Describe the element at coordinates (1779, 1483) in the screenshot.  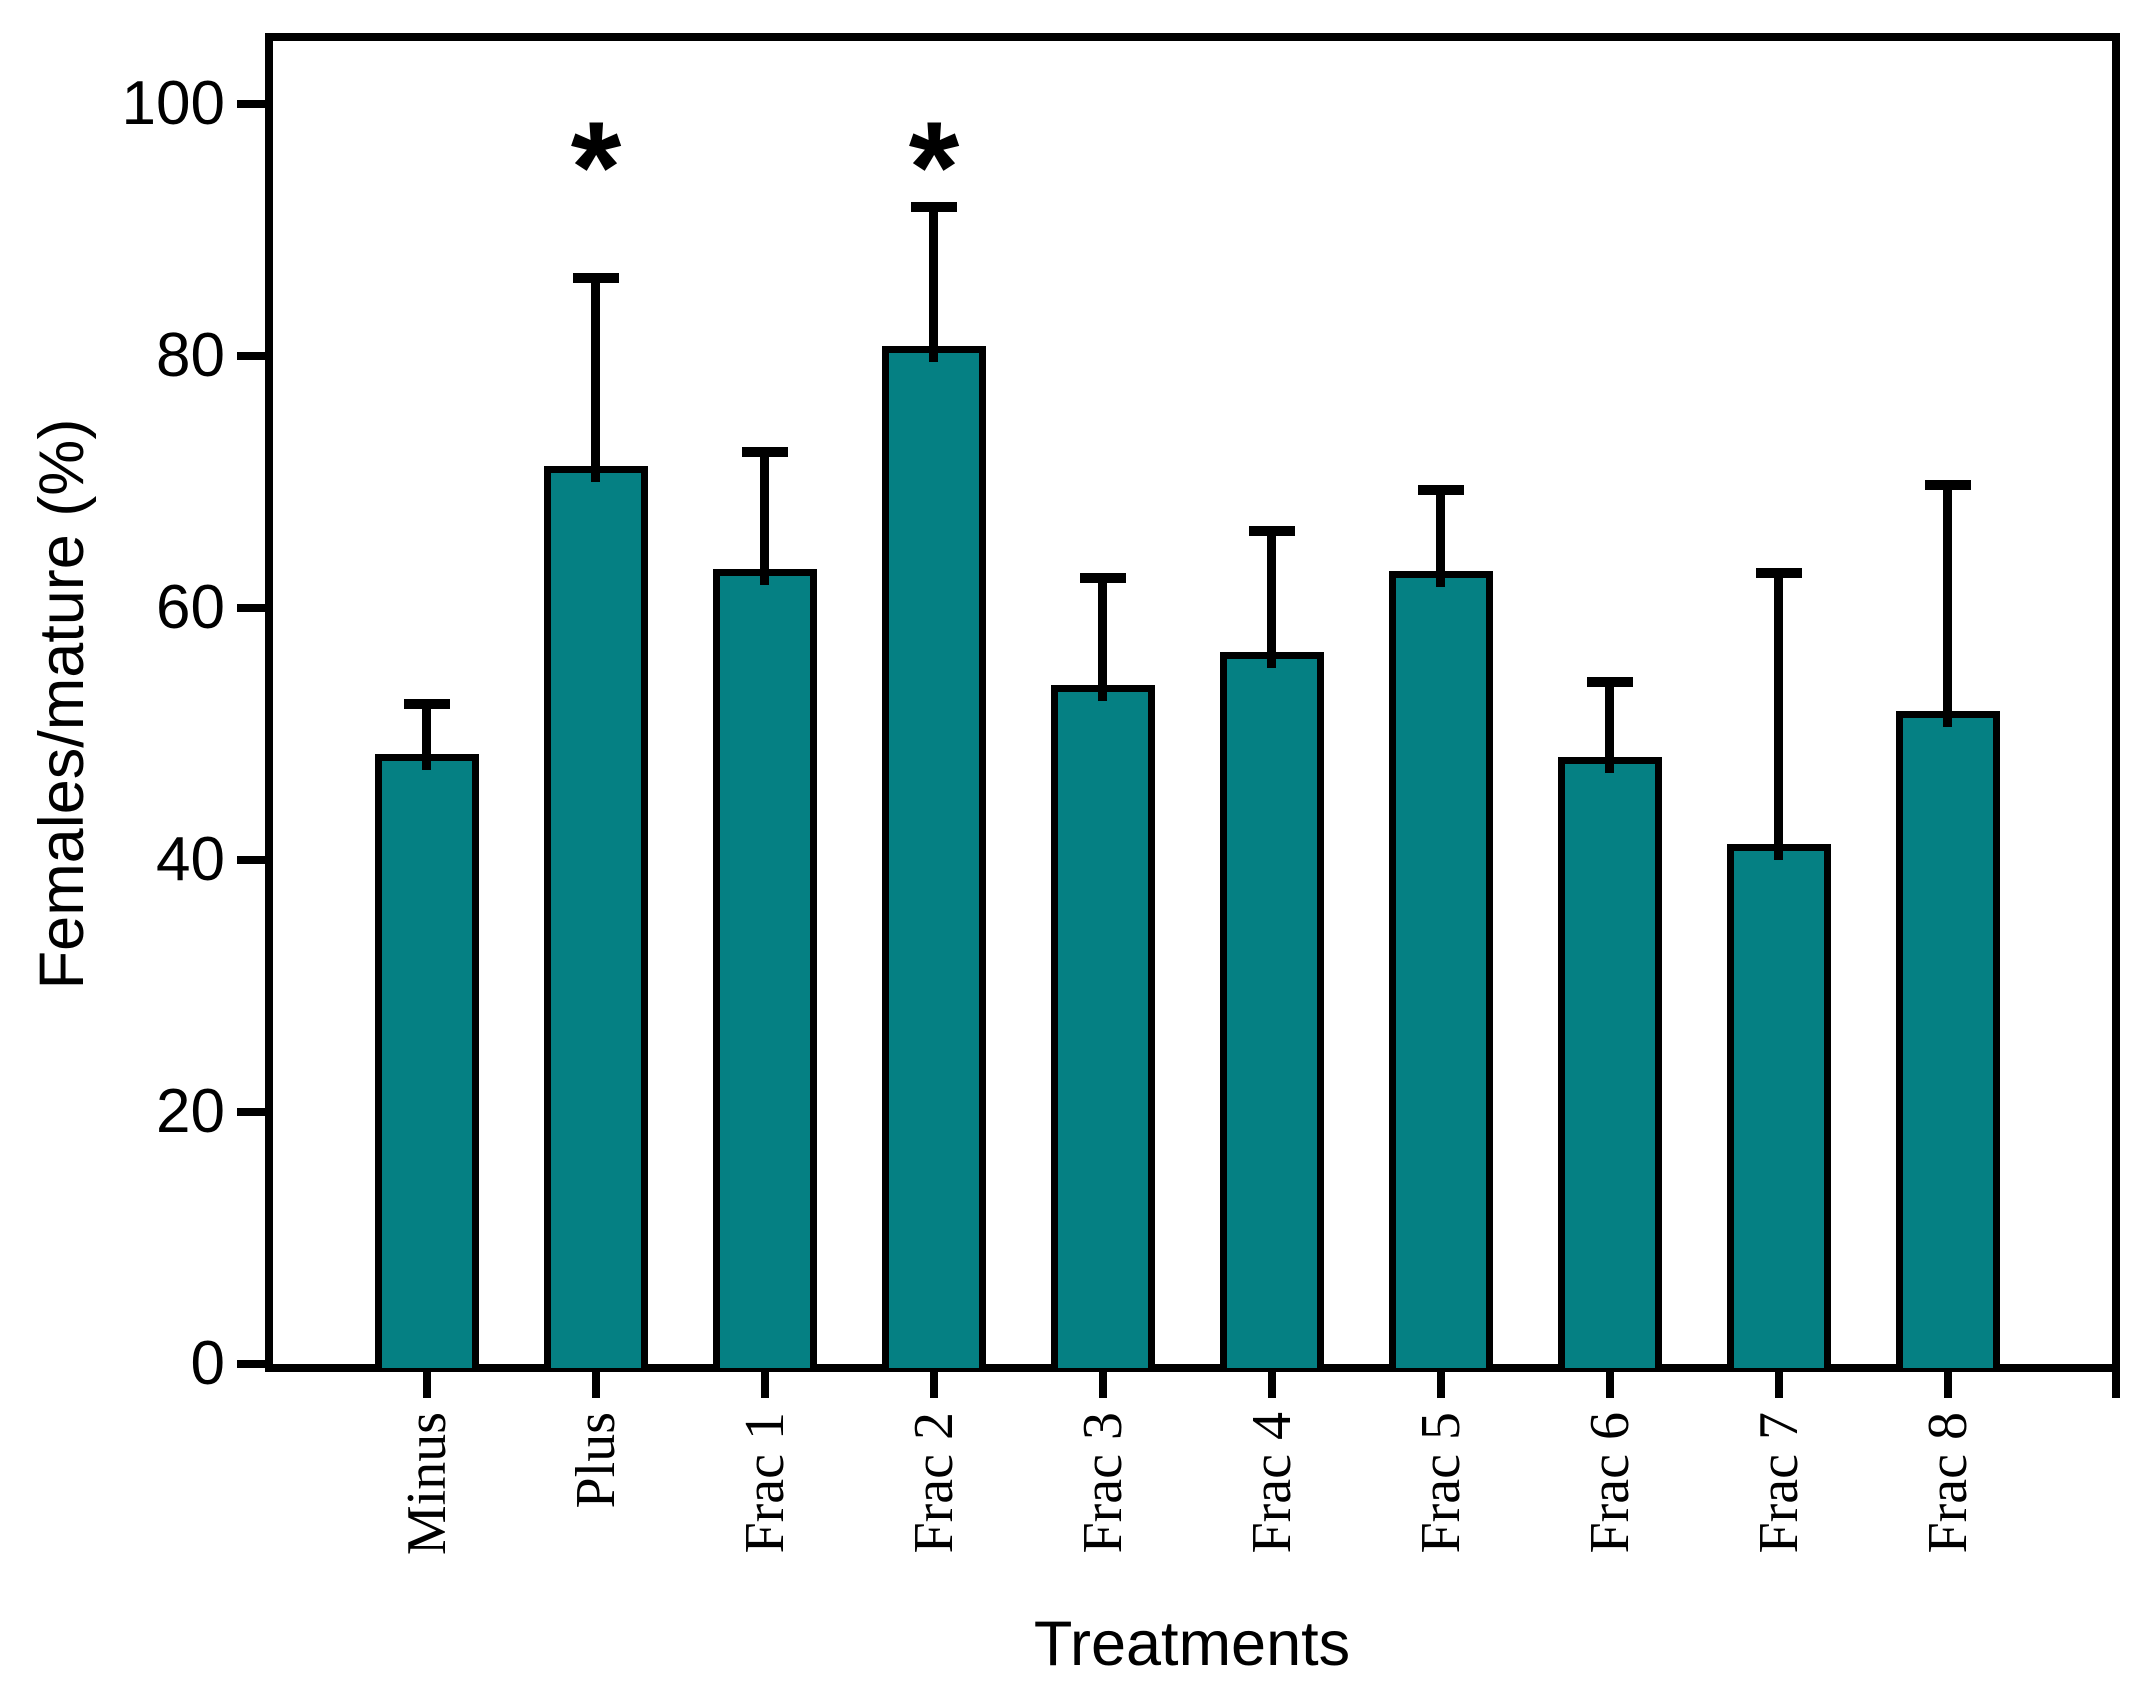
I see `x-tick-label: Frac 7` at that location.